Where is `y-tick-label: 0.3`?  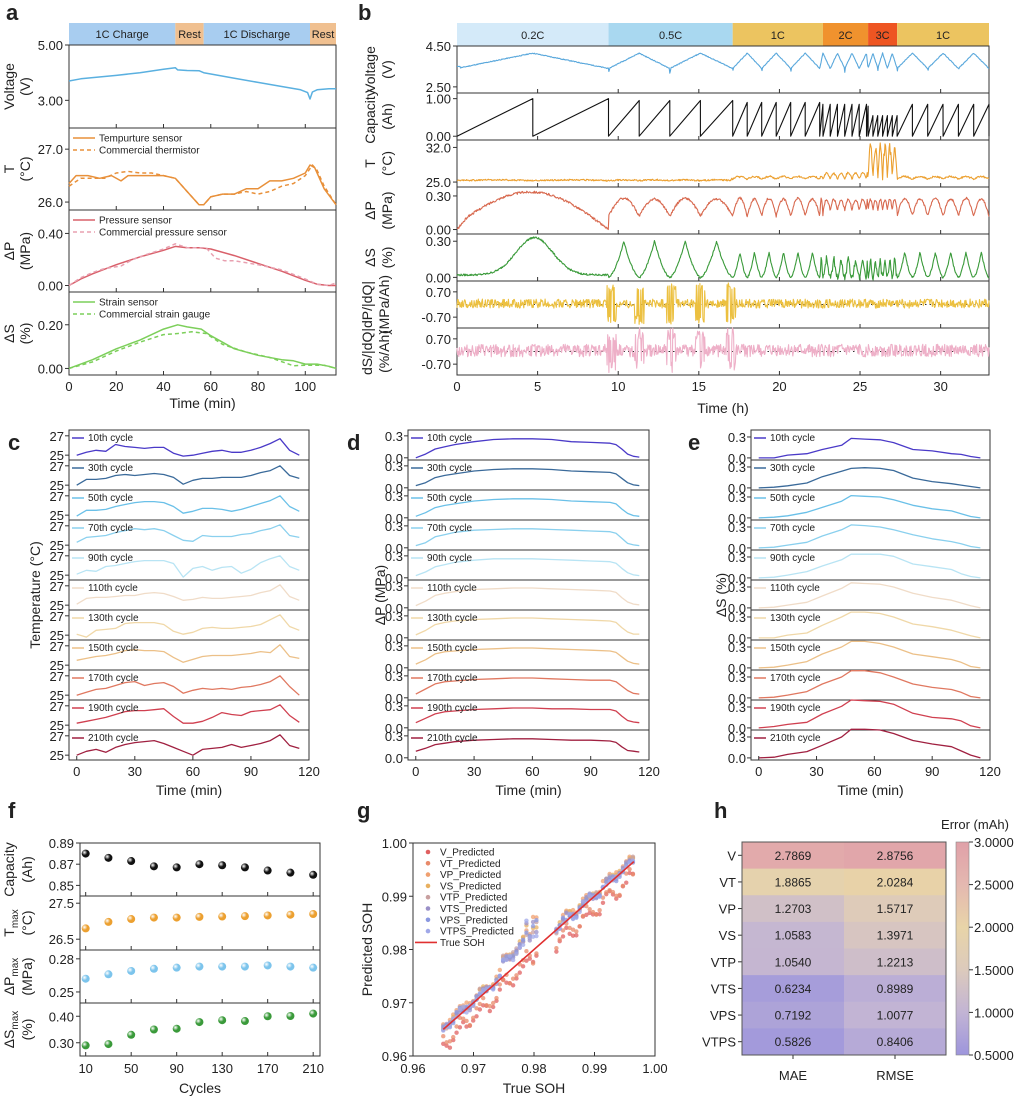
y-tick-label: 0.3 is located at coordinates (394, 436).